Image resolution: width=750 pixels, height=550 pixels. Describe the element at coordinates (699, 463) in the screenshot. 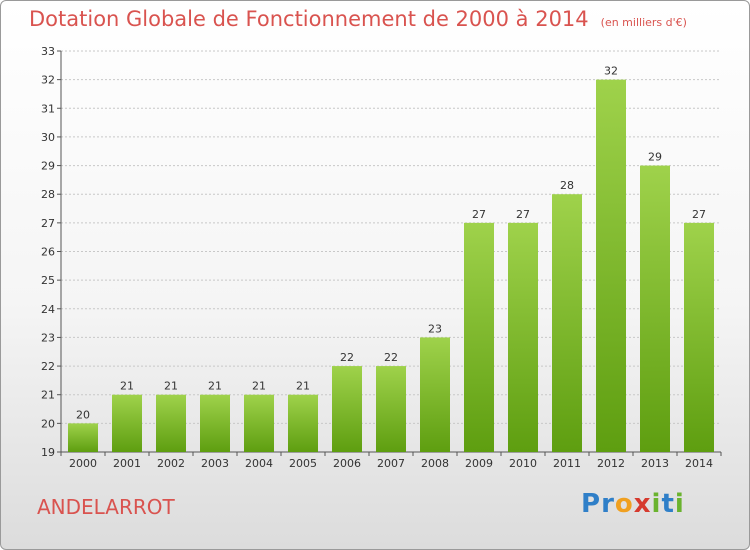

I see `x-tick-label: 2014` at that location.